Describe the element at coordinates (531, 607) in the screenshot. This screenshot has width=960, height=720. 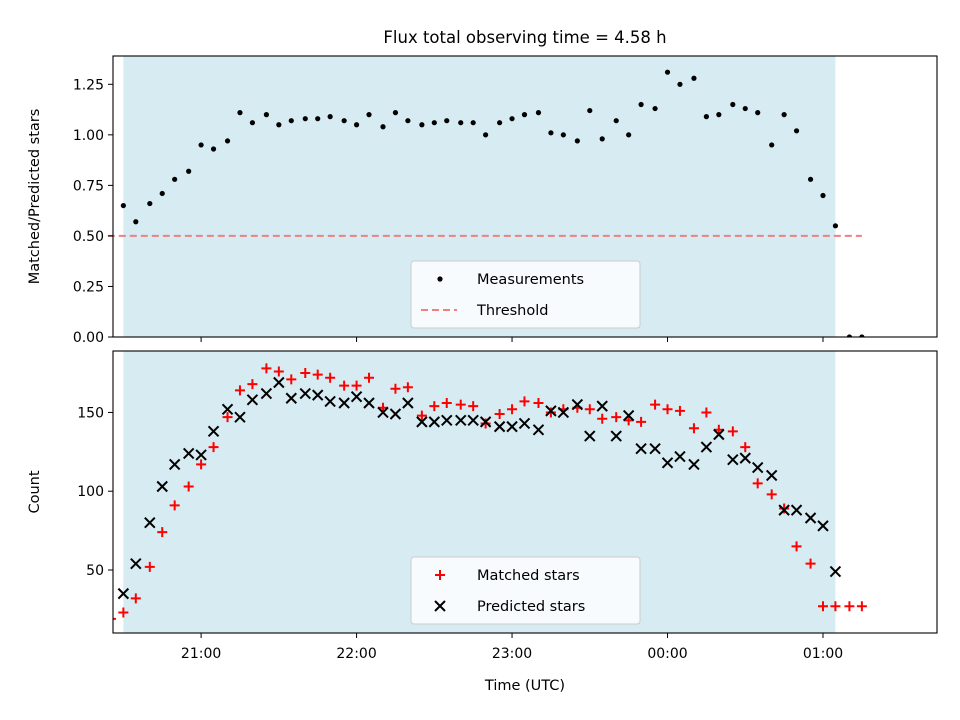
I see `legend-entry-label: Predicted stars` at that location.